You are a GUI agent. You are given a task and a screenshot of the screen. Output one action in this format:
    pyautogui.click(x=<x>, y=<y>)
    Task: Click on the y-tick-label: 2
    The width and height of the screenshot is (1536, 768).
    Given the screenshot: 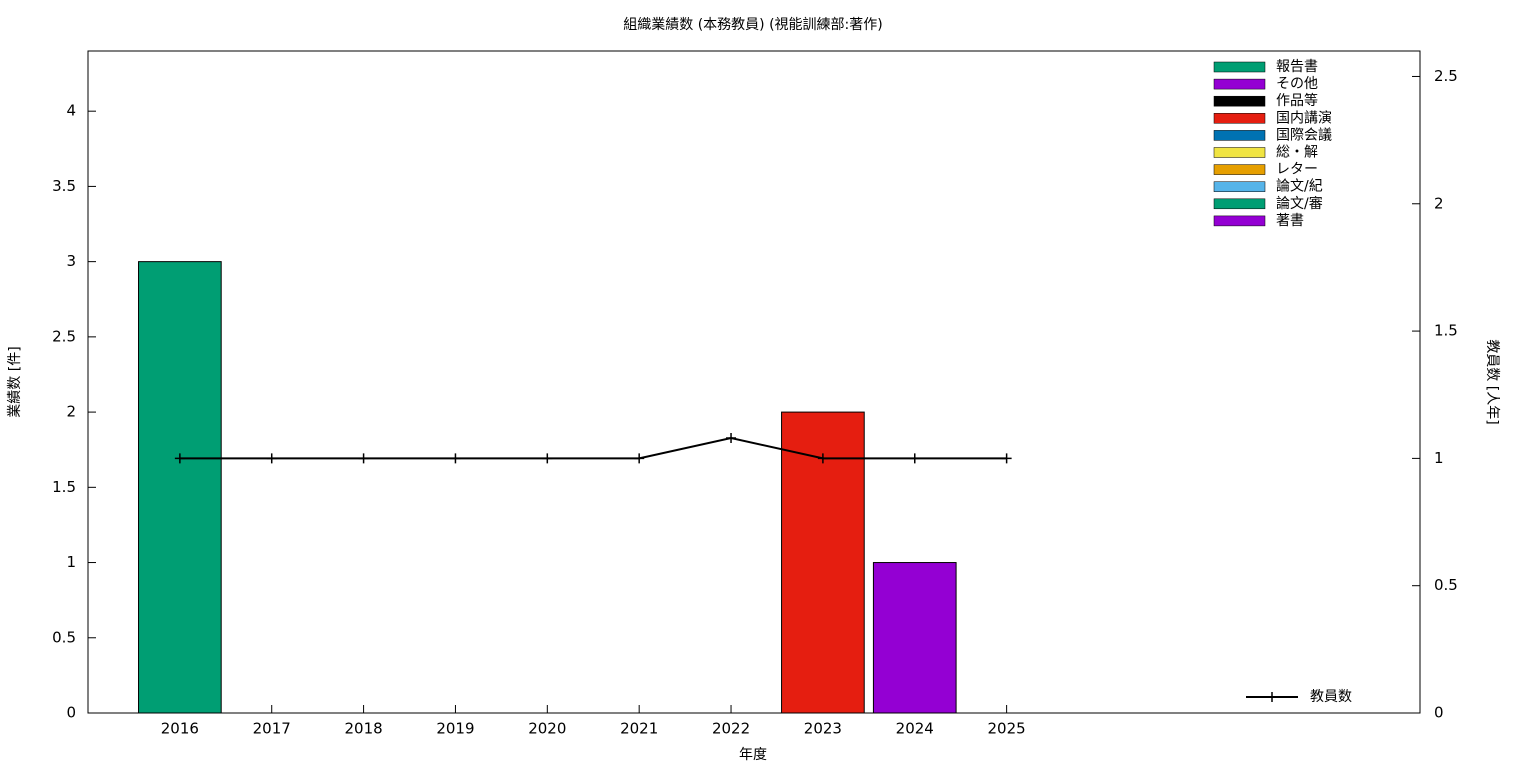 What is the action you would take?
    pyautogui.click(x=71, y=412)
    